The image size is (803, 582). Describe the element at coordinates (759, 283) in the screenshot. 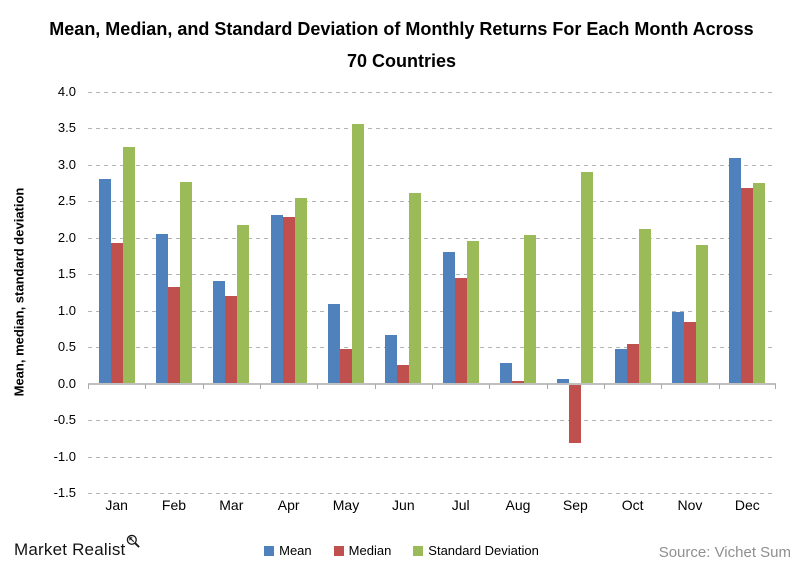

I see `bar-standard-deviation-dec` at that location.